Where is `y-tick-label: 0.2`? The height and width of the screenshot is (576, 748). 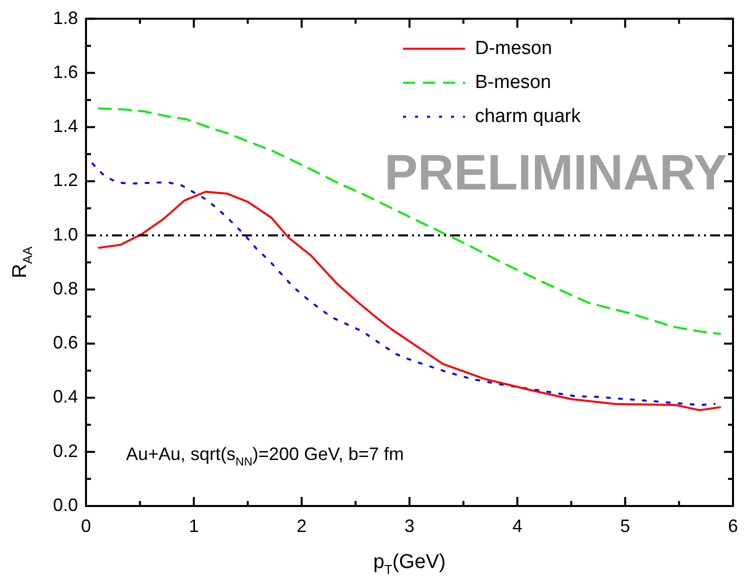
y-tick-label: 0.2 is located at coordinates (65, 450).